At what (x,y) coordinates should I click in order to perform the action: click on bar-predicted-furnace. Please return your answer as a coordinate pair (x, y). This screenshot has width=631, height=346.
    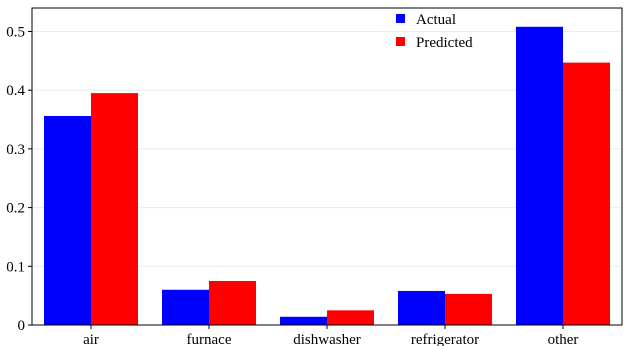
    Looking at the image, I should click on (232, 302).